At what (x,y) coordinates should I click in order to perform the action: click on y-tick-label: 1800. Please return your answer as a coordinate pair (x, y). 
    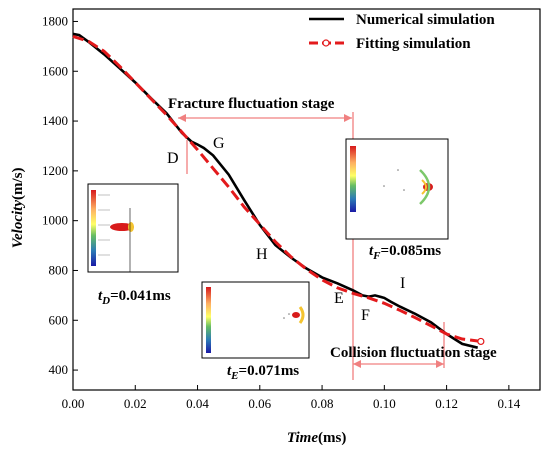
    Looking at the image, I should click on (55, 20).